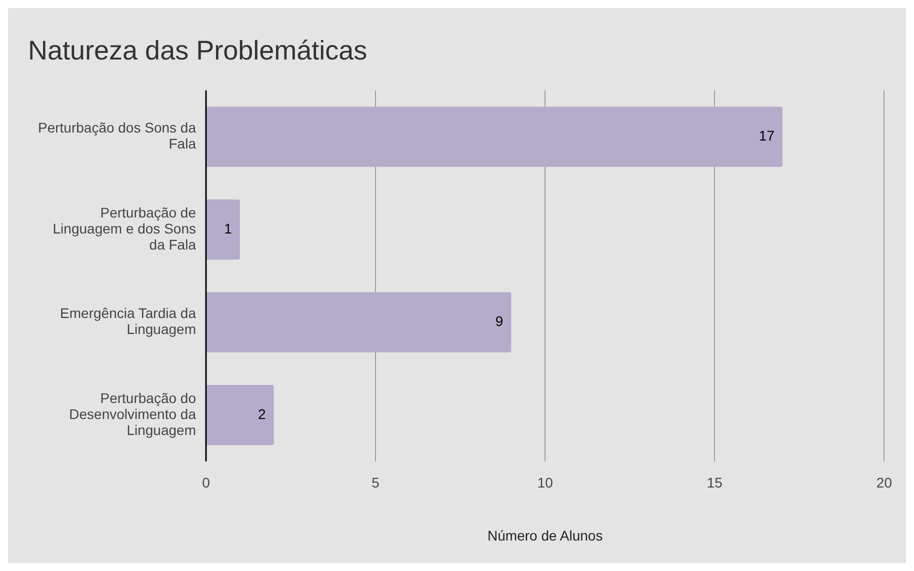  I want to click on data-label: 9, so click(499, 321).